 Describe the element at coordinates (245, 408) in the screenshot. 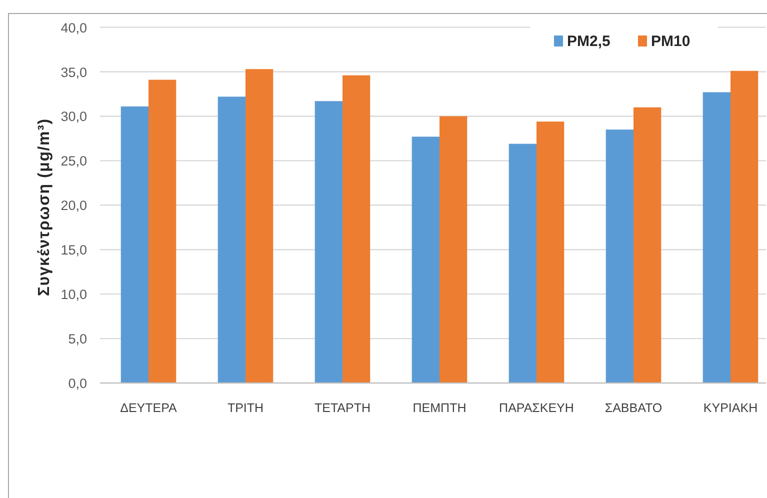

I see `x-tick-label: ΤΡΙΤΗ` at that location.